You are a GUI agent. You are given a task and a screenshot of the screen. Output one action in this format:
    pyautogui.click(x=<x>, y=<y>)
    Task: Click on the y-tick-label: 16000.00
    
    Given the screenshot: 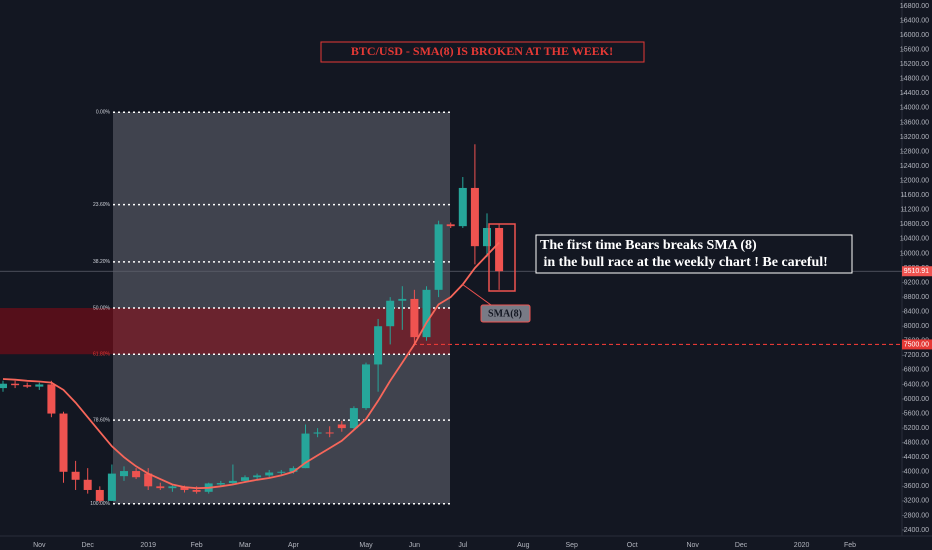 What is the action you would take?
    pyautogui.click(x=914, y=35)
    